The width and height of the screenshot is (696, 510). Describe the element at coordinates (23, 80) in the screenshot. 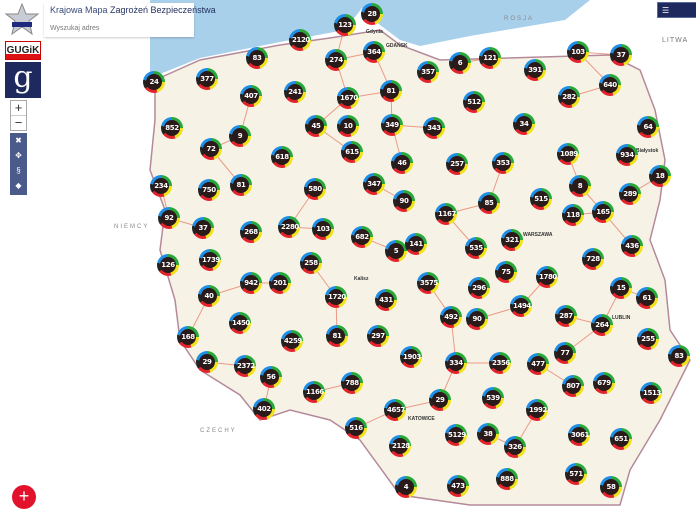

I see `geoportal-logo: g` at that location.